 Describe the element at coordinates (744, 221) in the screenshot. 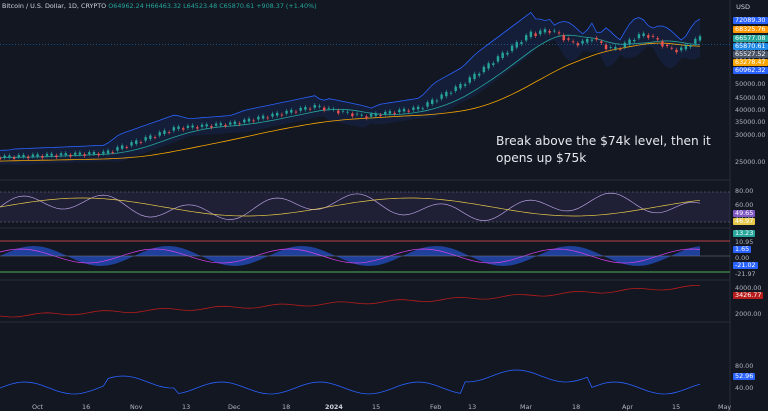

I see `rsi-badge: 46.97` at that location.